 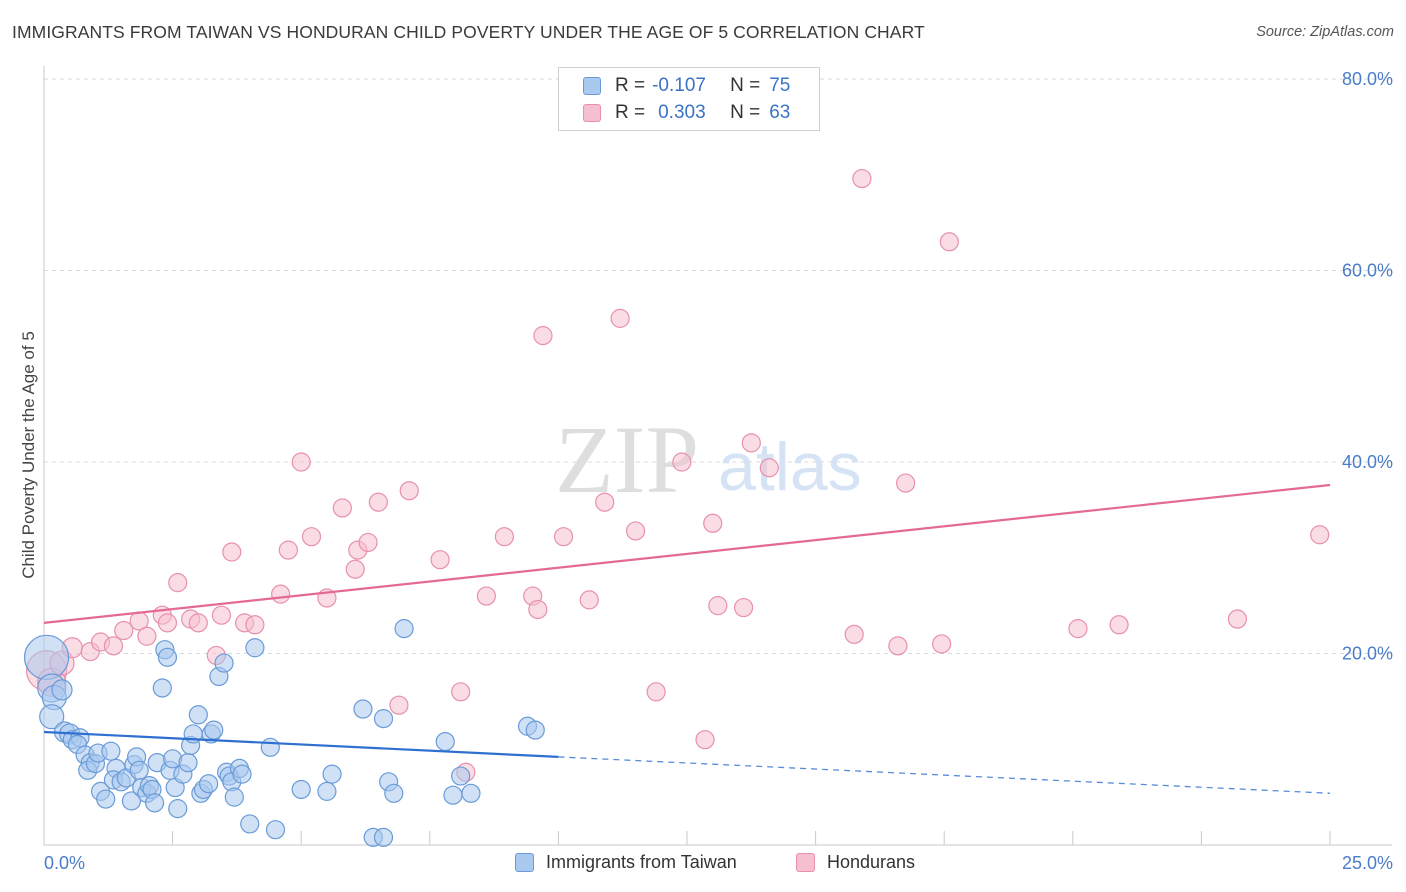 What do you see at coordinates (630, 85) in the screenshot?
I see `legend-r-label: R =` at bounding box center [630, 85].